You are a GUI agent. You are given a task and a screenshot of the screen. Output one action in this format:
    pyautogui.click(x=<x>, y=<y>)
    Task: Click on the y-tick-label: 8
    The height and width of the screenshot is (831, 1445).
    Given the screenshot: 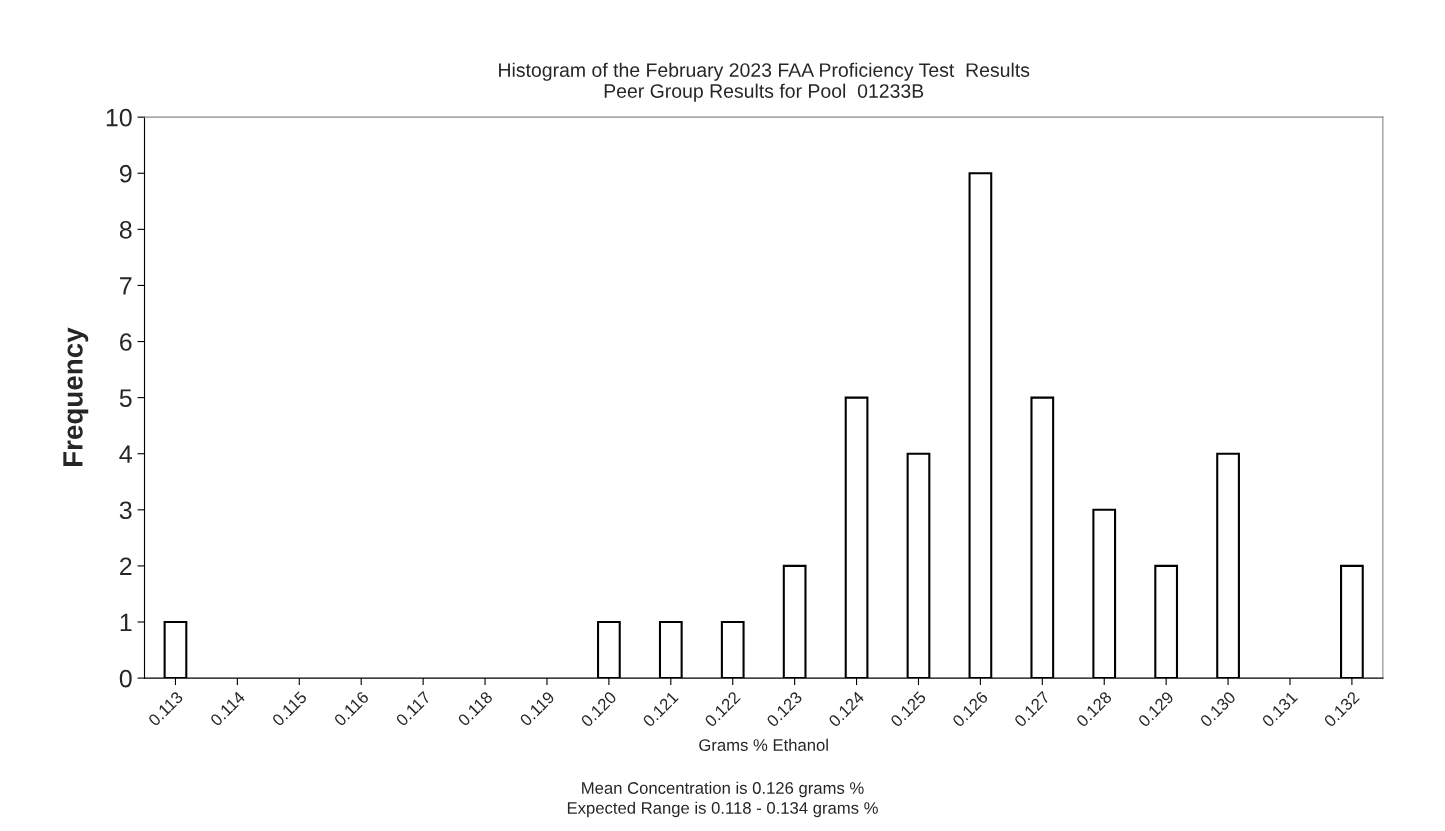 What is the action you would take?
    pyautogui.click(x=125, y=229)
    